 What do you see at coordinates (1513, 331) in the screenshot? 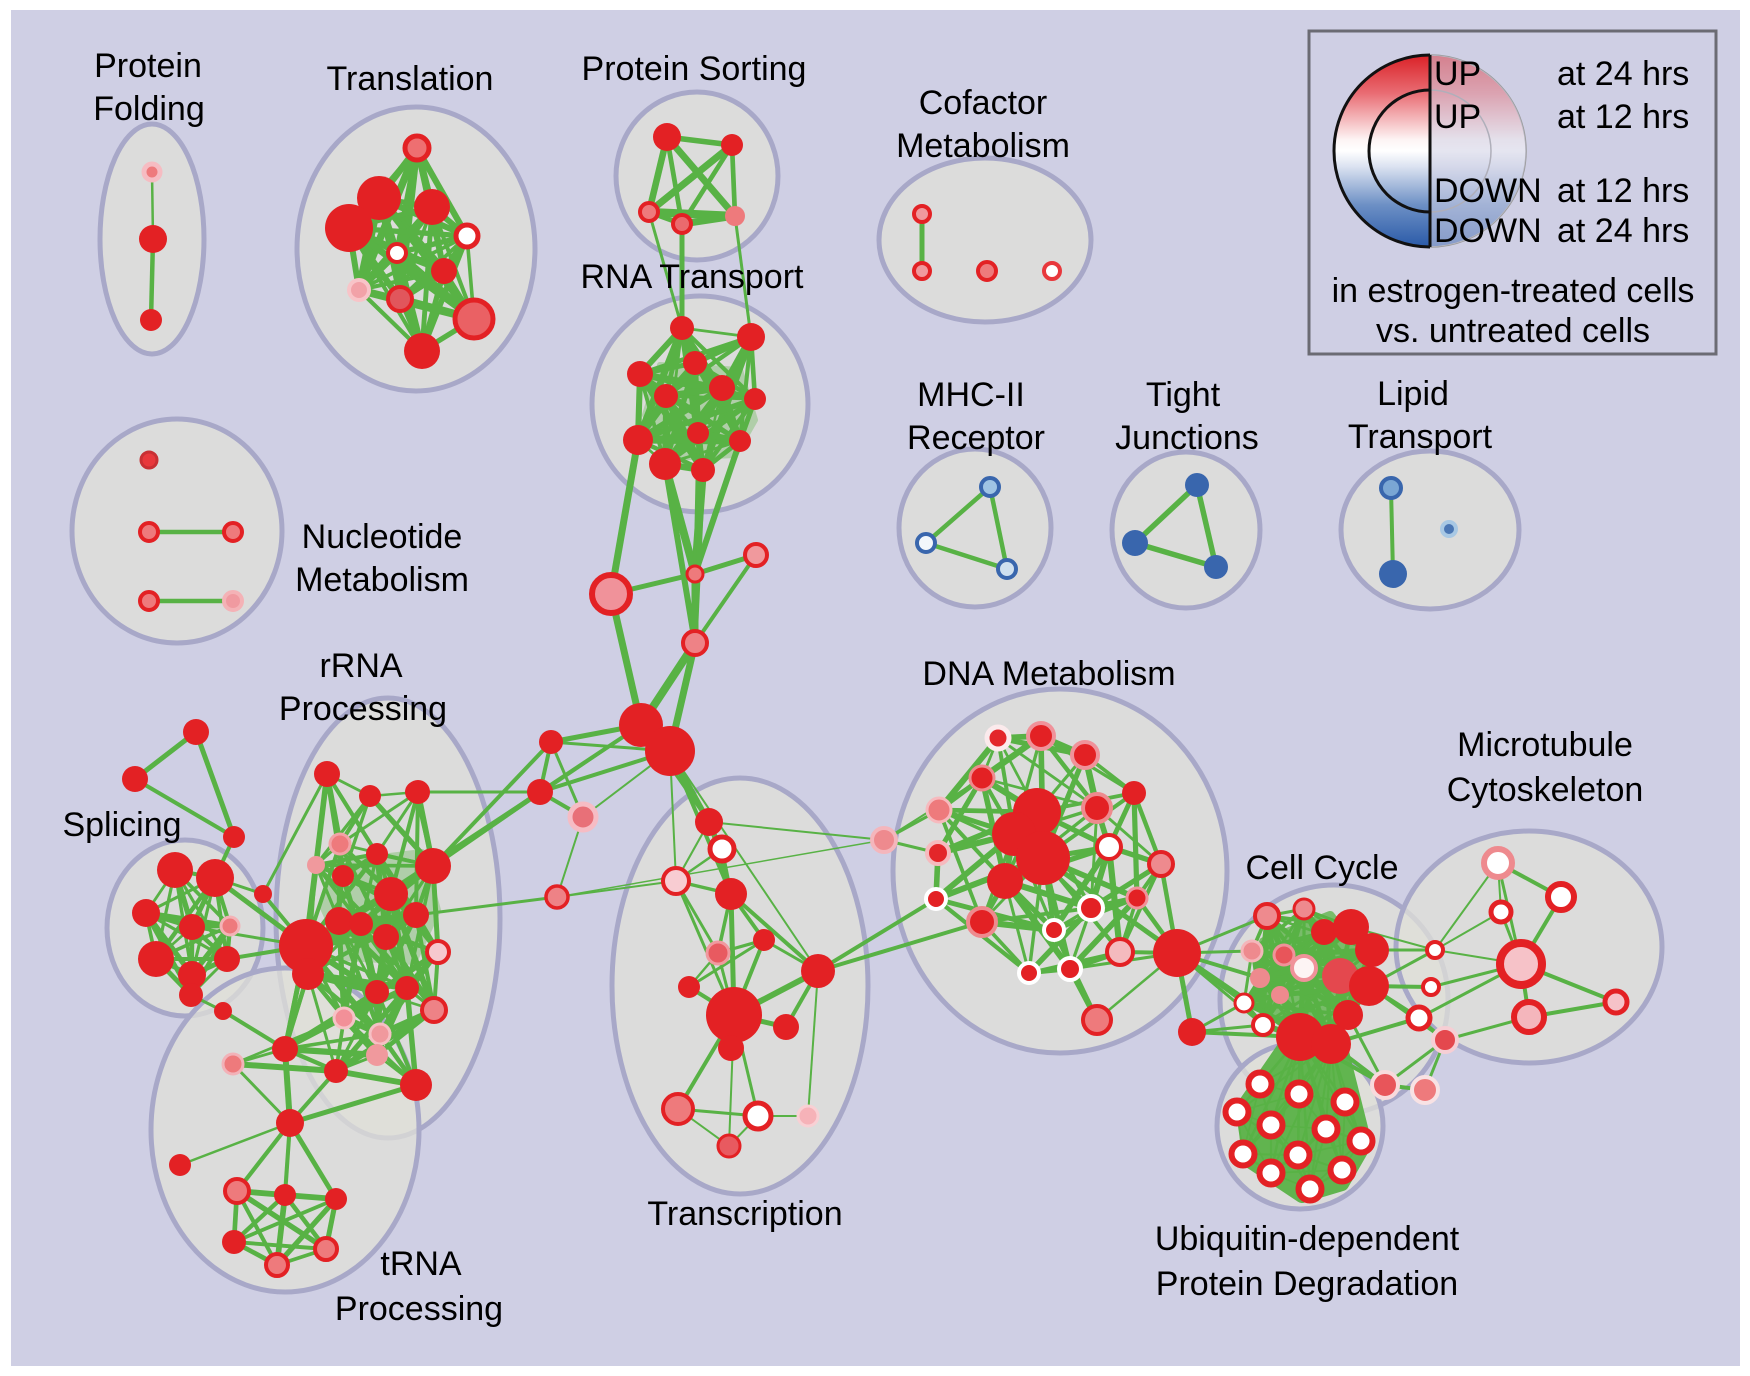
I see `svg-text: vs. untreated cells` at bounding box center [1513, 331].